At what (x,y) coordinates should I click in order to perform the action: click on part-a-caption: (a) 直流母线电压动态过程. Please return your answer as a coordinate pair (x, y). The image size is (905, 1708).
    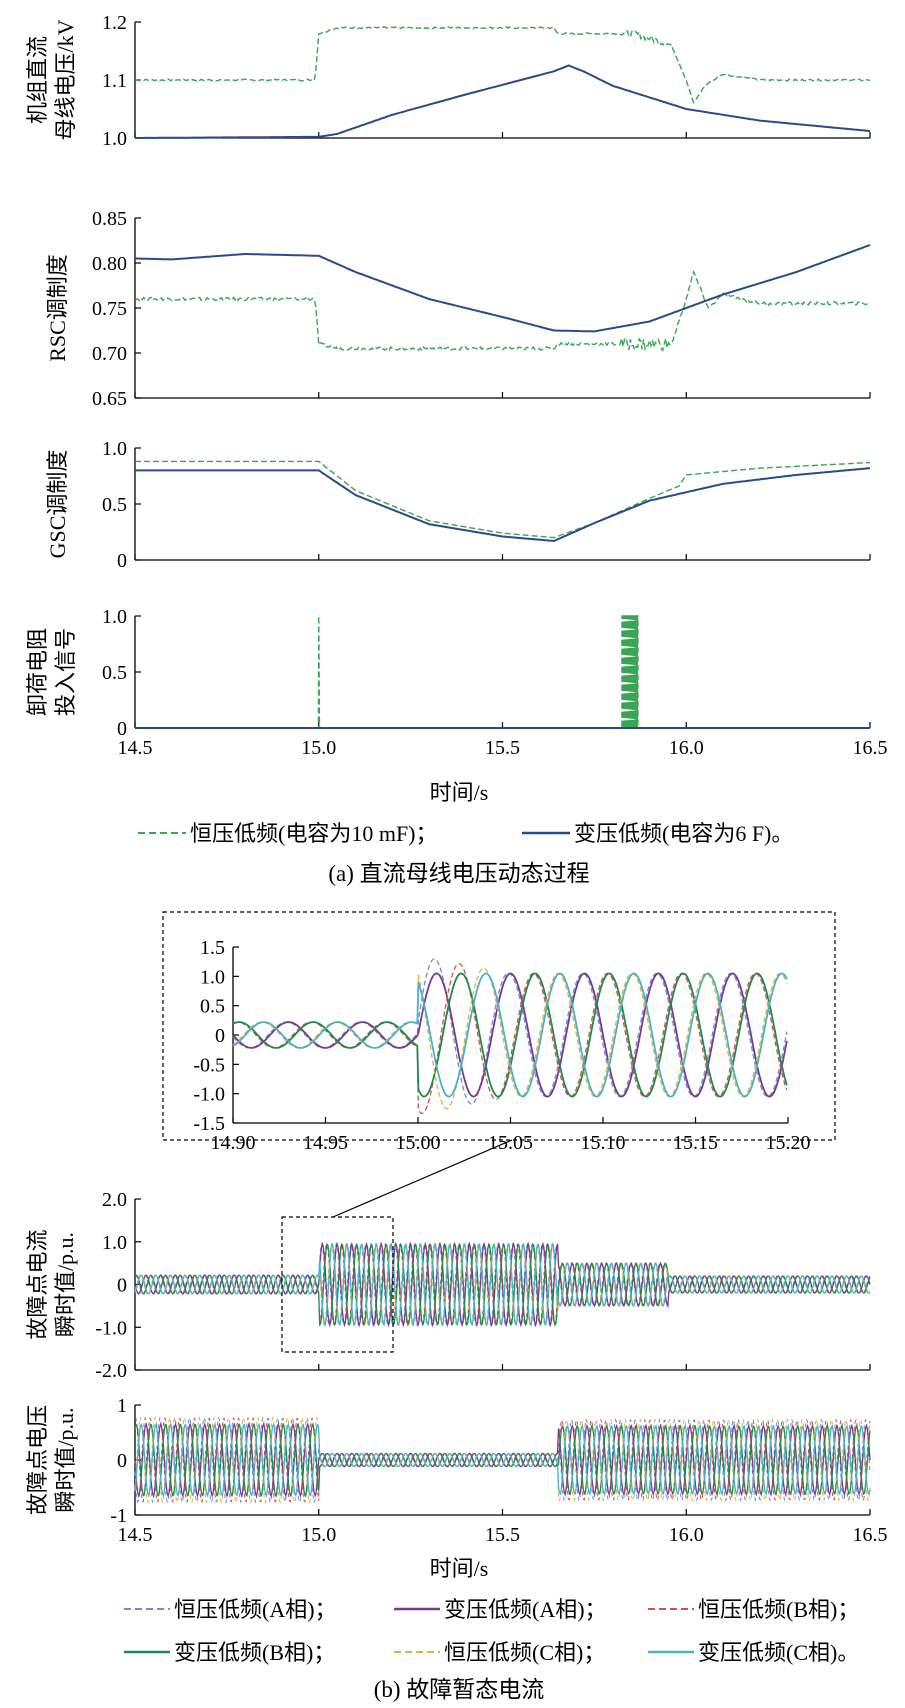
    Looking at the image, I should click on (458, 873).